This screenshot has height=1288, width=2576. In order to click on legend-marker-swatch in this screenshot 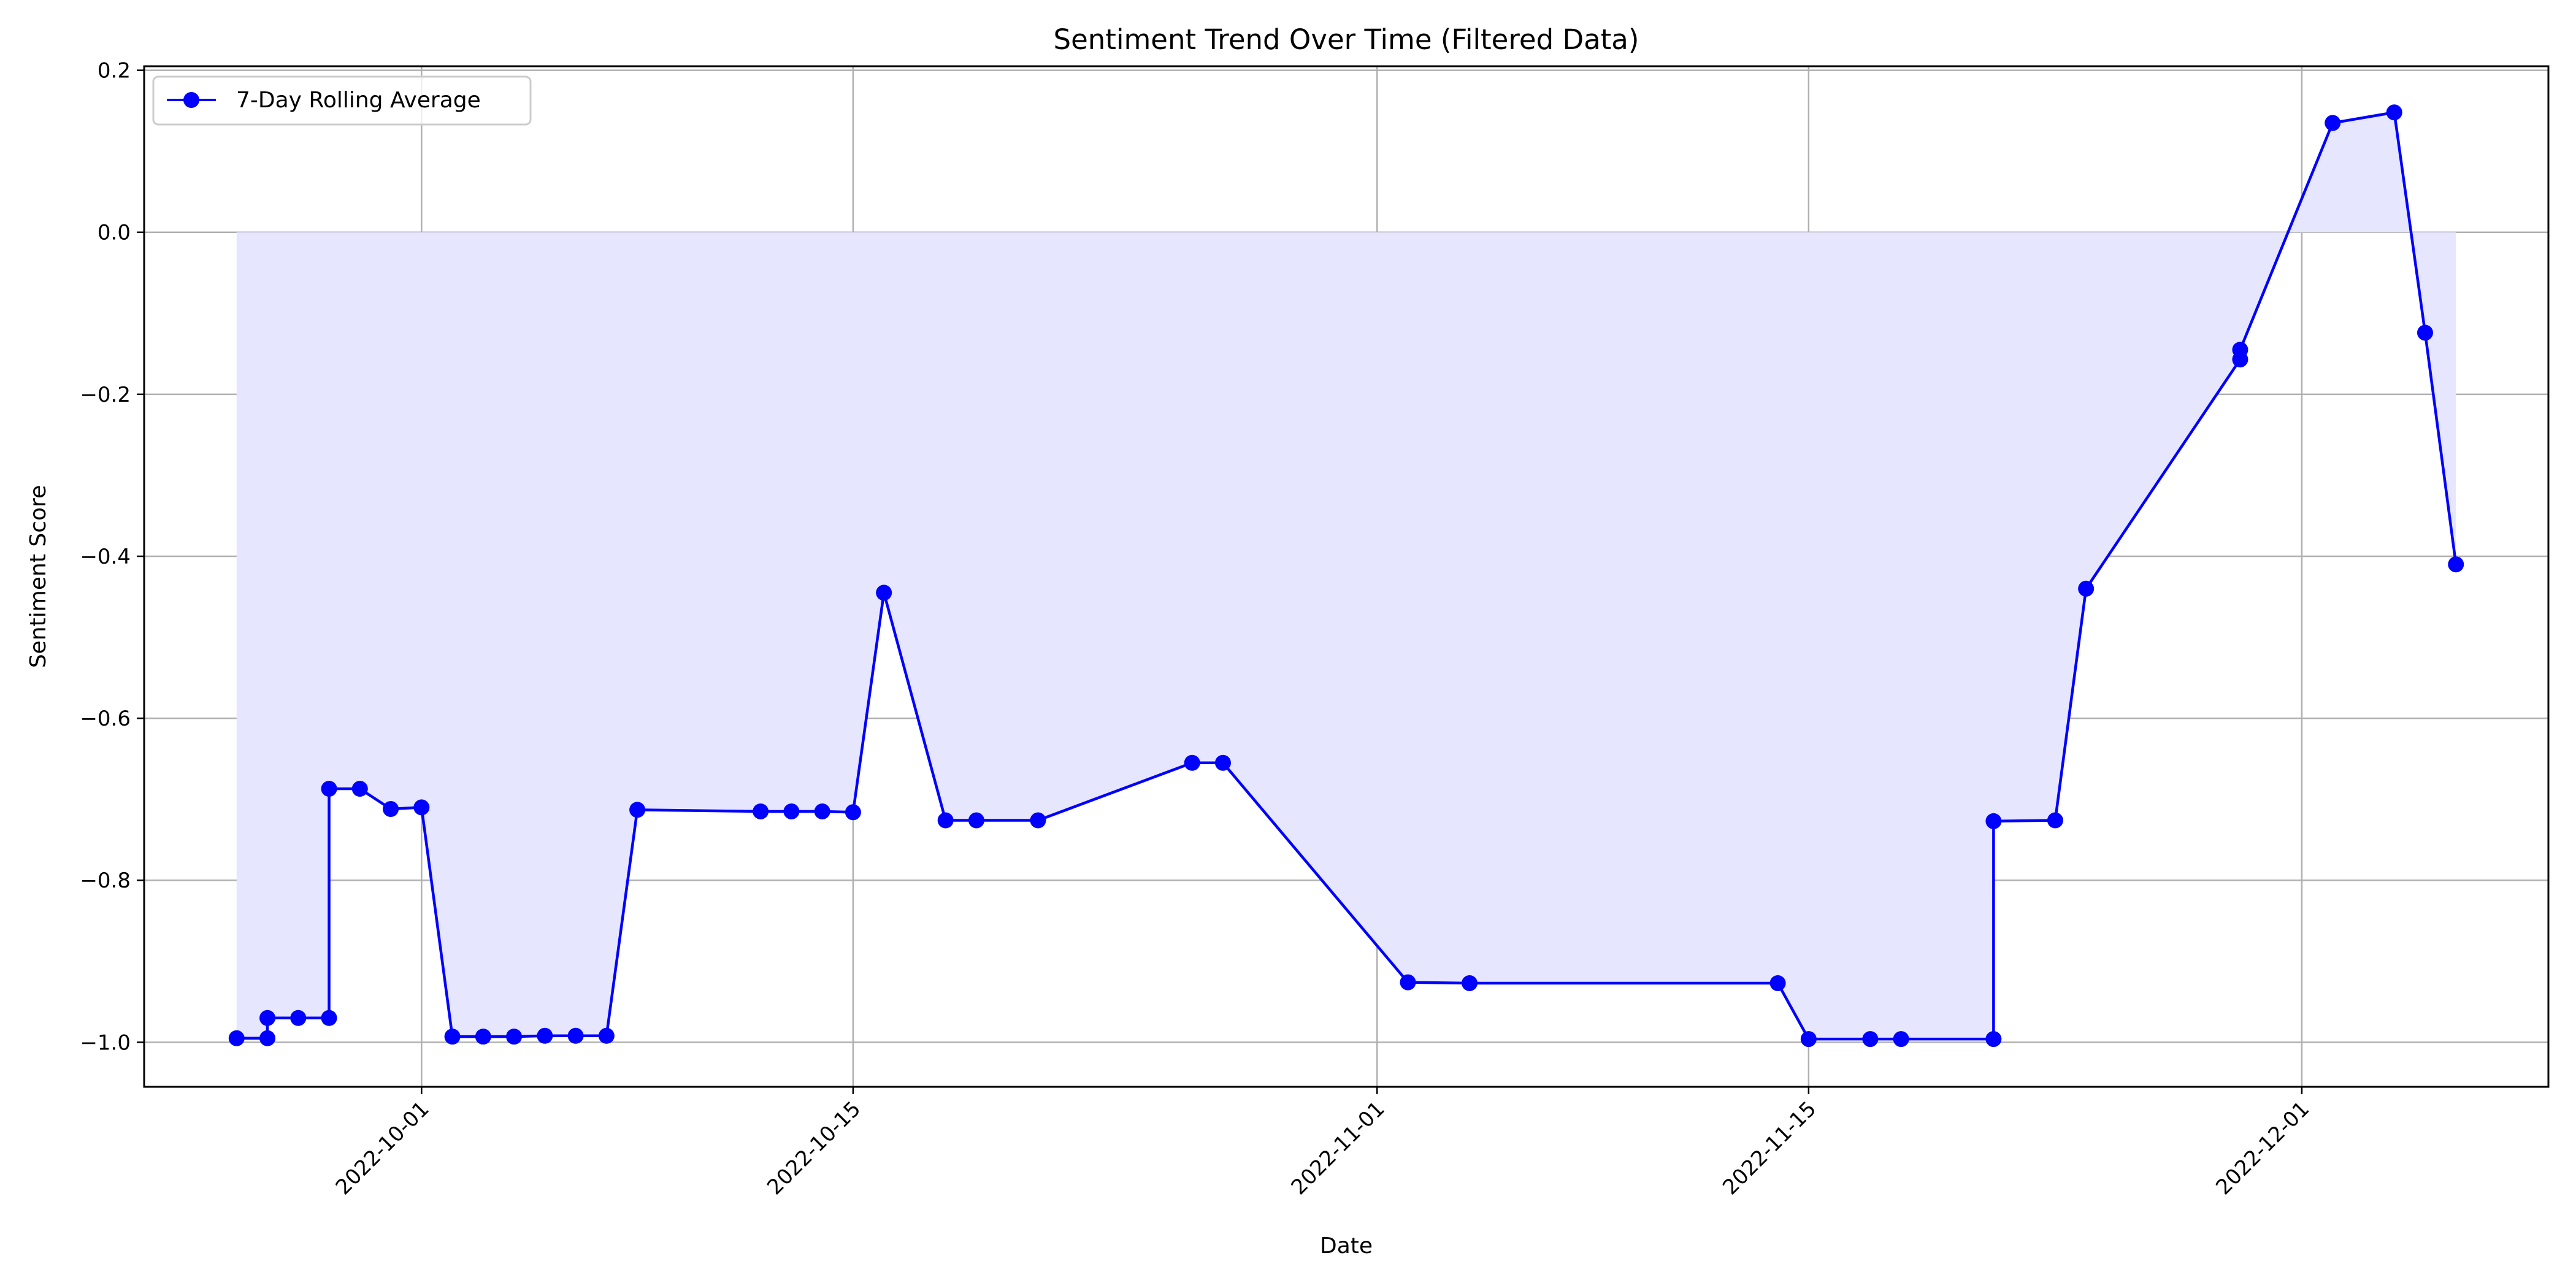, I will do `click(191, 100)`.